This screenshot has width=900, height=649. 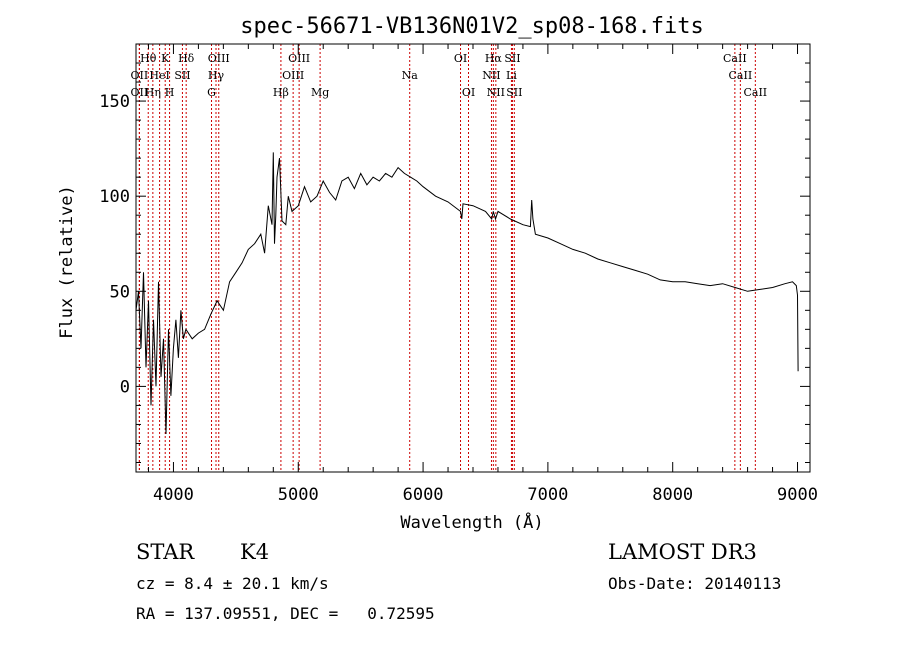 I want to click on line-label-20: NII, so click(x=491, y=75).